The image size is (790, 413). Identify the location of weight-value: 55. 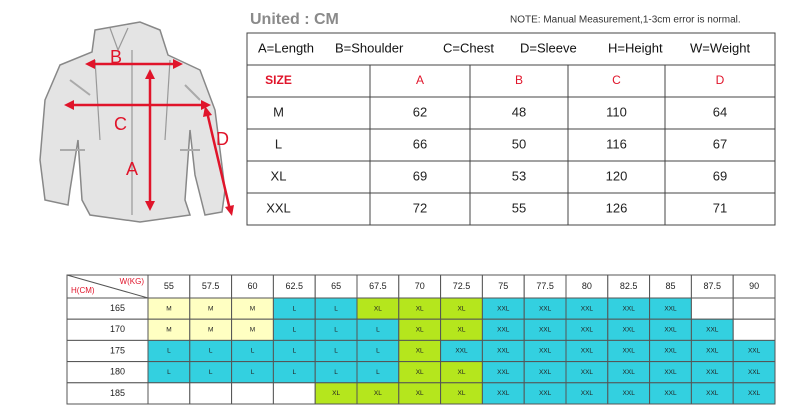
(169, 286).